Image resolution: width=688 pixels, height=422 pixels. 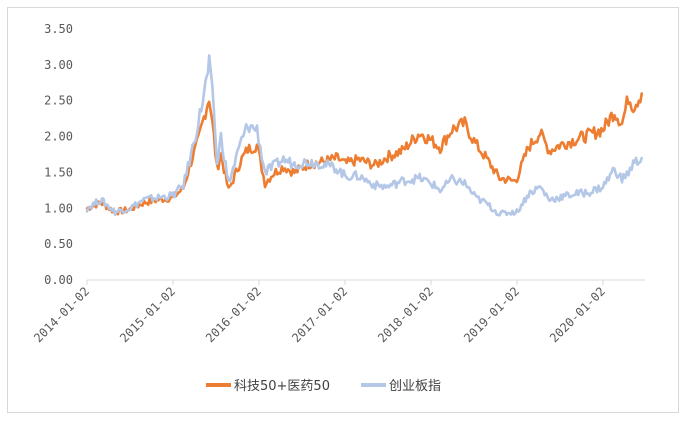 What do you see at coordinates (405, 314) in the screenshot?
I see `x-tick-label: 2018-01-02` at bounding box center [405, 314].